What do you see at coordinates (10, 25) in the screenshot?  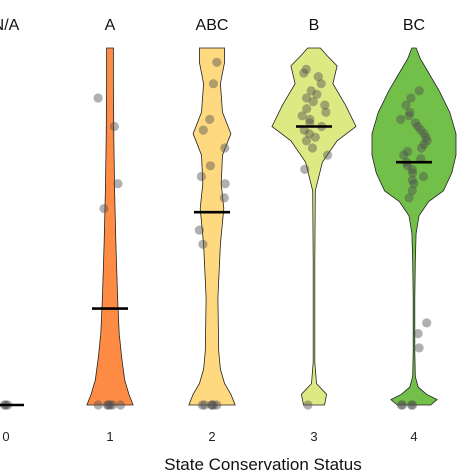 I see `group-label-0: N/A` at bounding box center [10, 25].